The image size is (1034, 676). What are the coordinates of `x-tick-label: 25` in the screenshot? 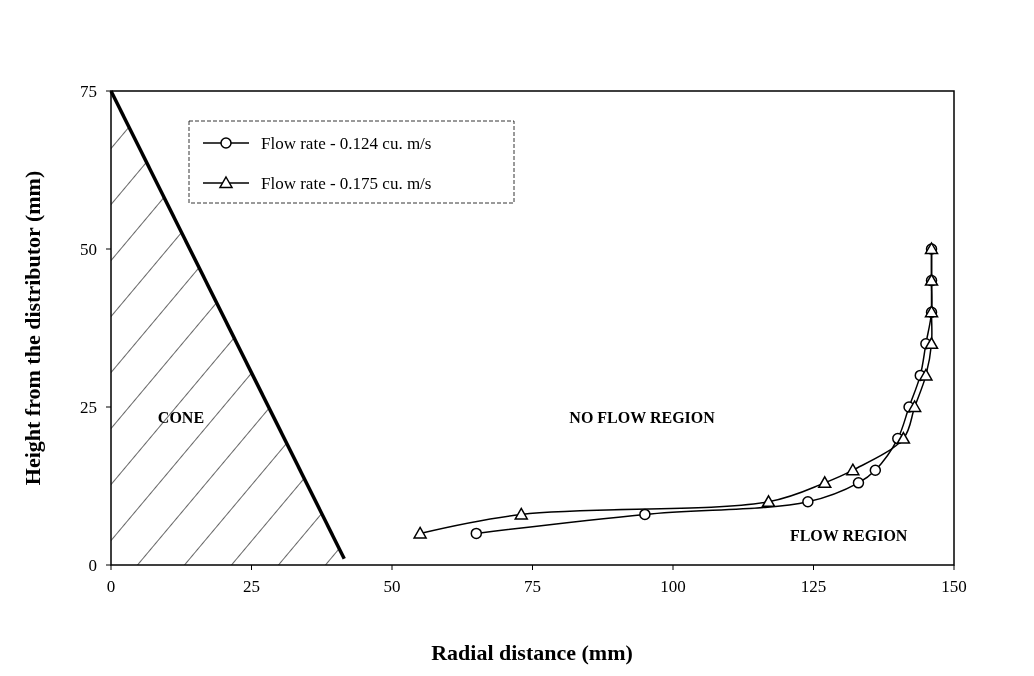 It's located at (251, 586).